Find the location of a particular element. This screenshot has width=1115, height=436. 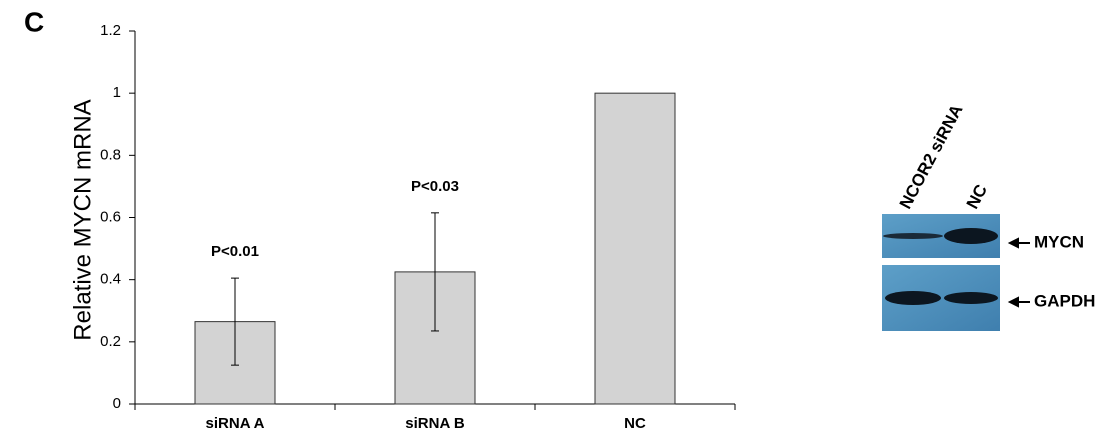

x-tick-label: siRNA A is located at coordinates (235, 423).